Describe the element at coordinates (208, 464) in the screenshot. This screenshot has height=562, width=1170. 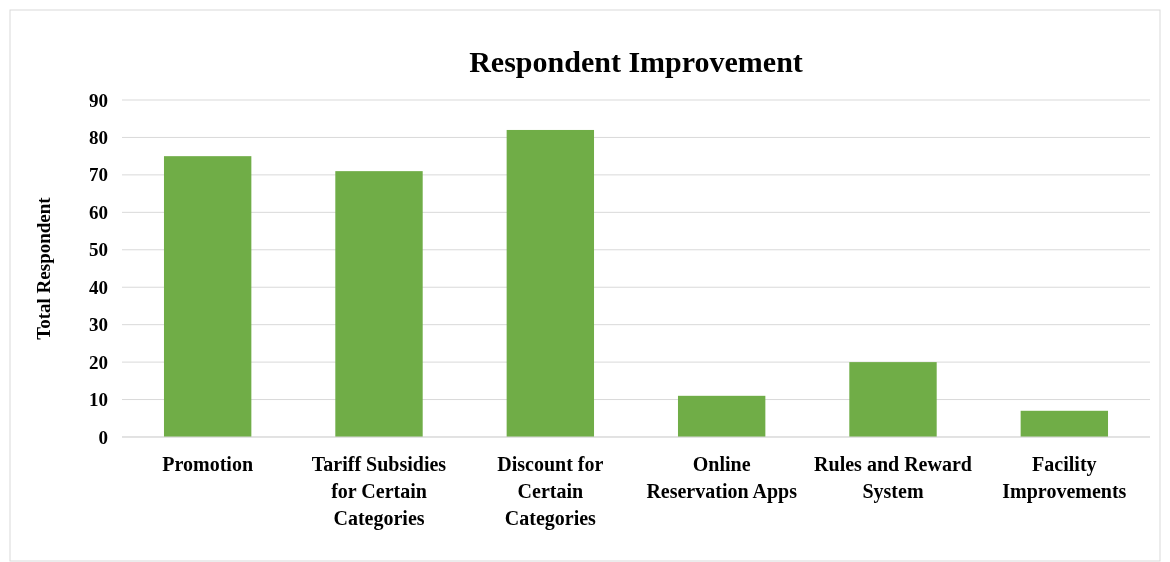
I see `x-tick-label: Promotion` at that location.